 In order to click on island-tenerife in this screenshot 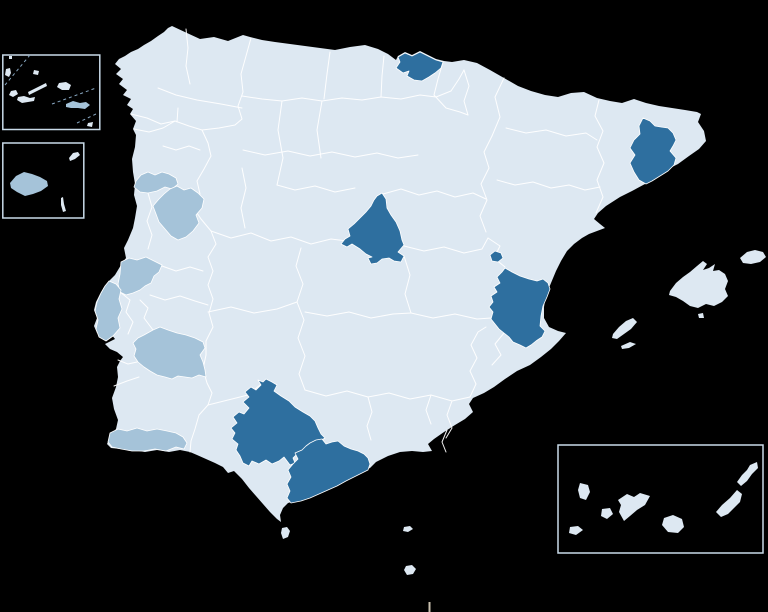, I will do `click(634, 507)`.